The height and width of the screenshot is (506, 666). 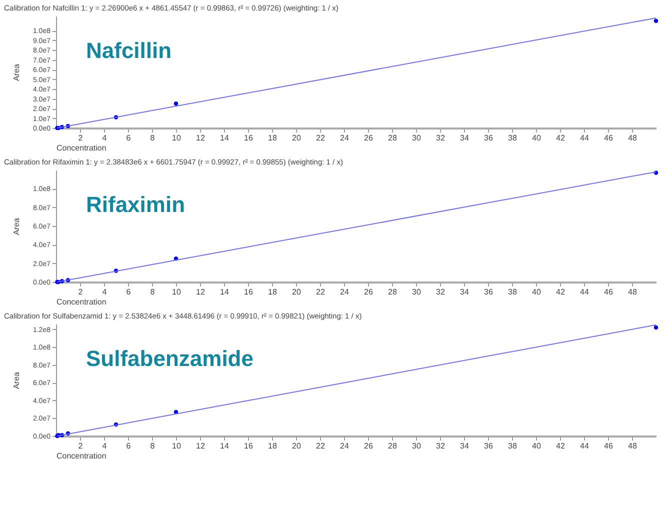 What do you see at coordinates (136, 204) in the screenshot?
I see `annotation: Rifaximin` at bounding box center [136, 204].